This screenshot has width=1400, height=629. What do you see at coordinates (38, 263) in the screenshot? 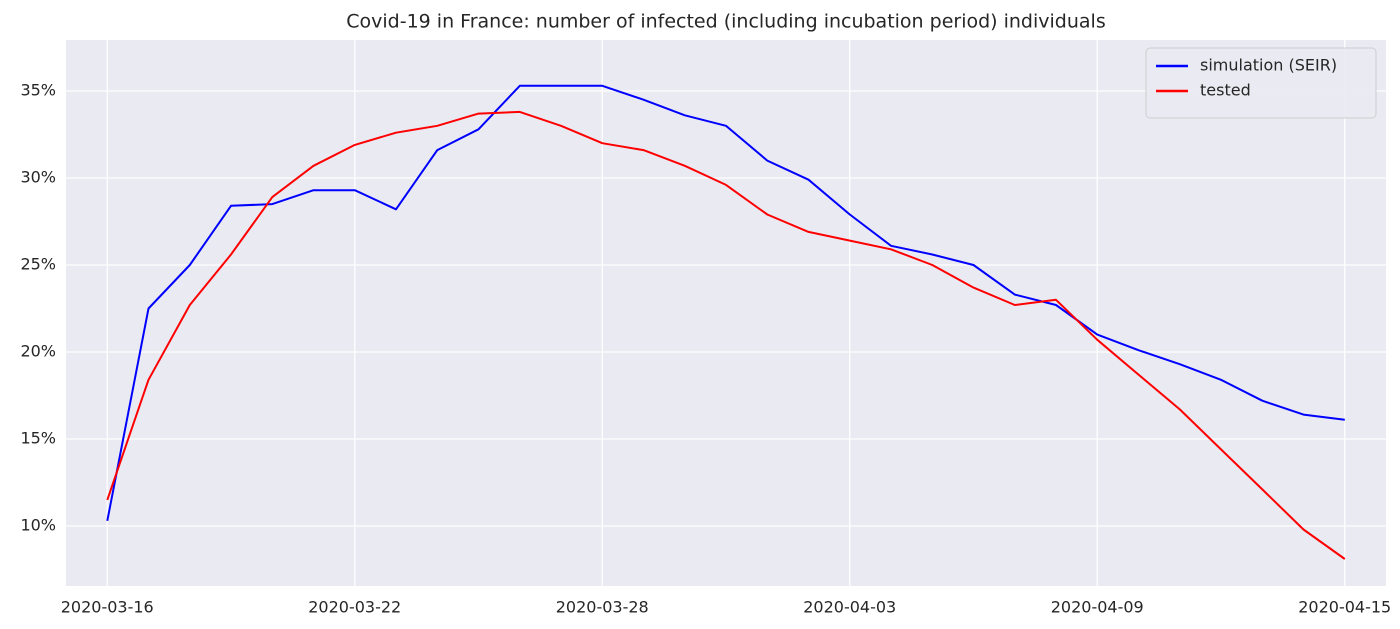
I see `y-tick-label: 25%` at bounding box center [38, 263].